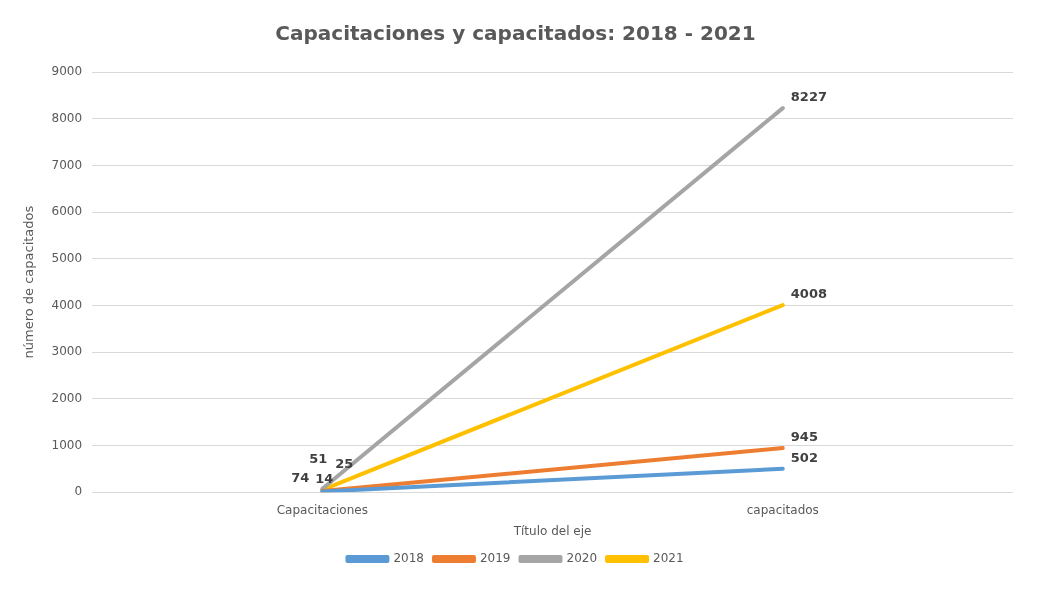 This screenshot has height=590, width=1043. I want to click on data-label: 945, so click(804, 436).